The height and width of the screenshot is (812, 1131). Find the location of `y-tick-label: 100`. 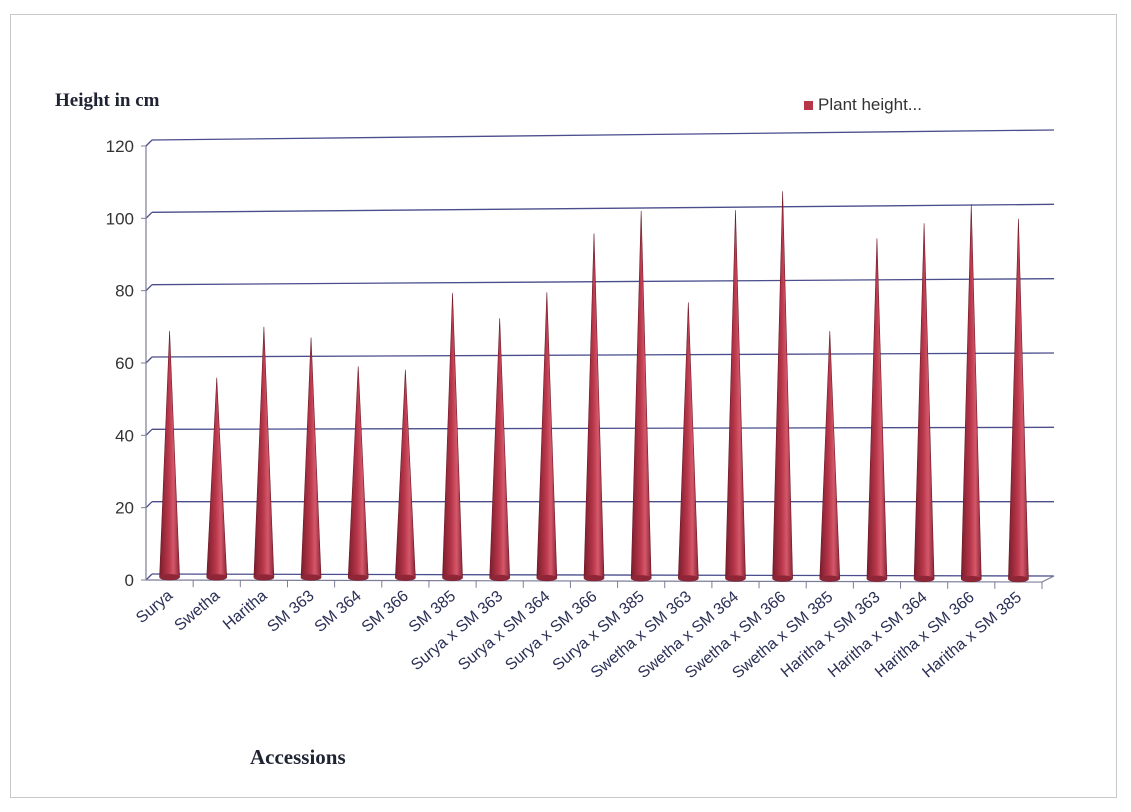

y-tick-label: 100 is located at coordinates (120, 218).